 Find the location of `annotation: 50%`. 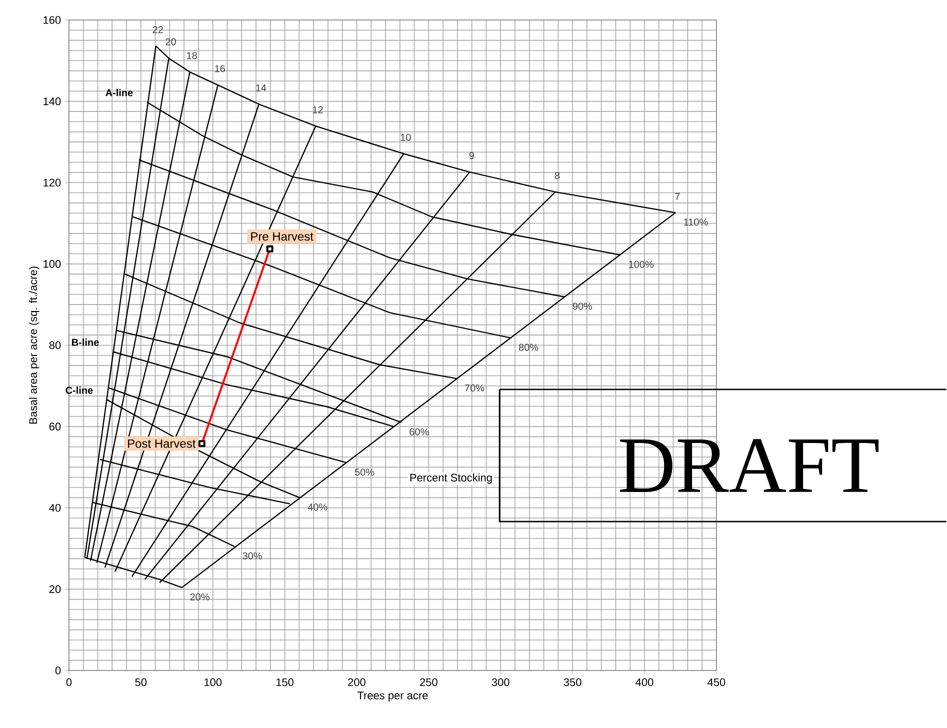

annotation: 50% is located at coordinates (364, 472).